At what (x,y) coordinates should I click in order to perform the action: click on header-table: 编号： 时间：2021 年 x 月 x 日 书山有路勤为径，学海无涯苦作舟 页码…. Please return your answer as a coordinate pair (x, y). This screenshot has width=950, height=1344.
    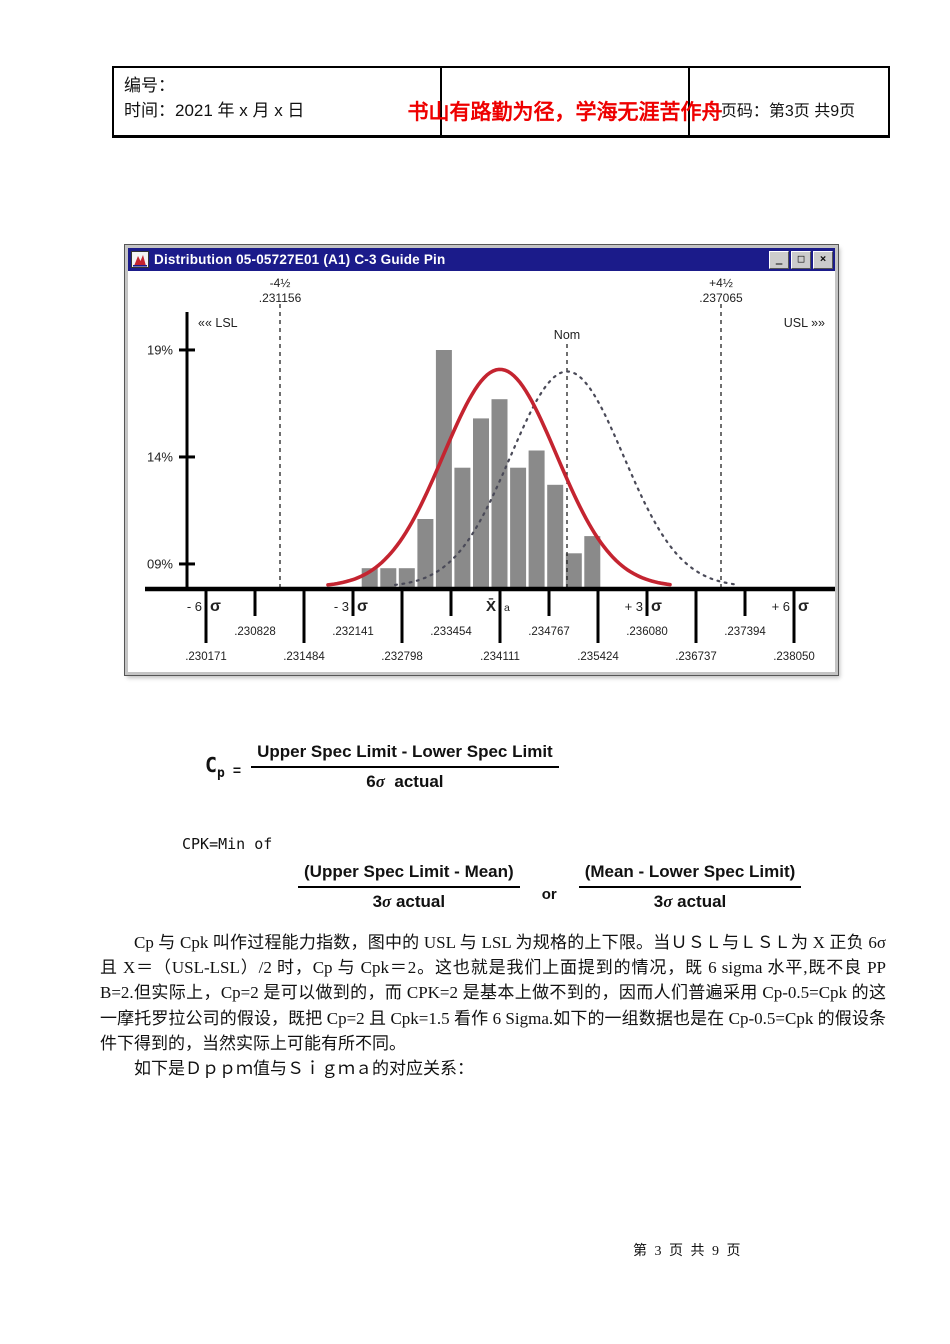
    Looking at the image, I should click on (501, 102).